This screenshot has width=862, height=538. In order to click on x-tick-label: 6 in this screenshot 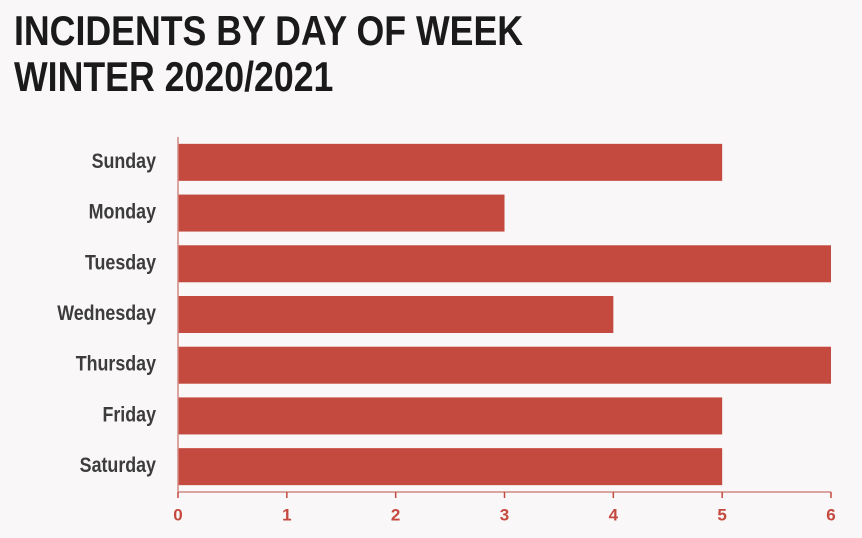, I will do `click(830, 514)`.